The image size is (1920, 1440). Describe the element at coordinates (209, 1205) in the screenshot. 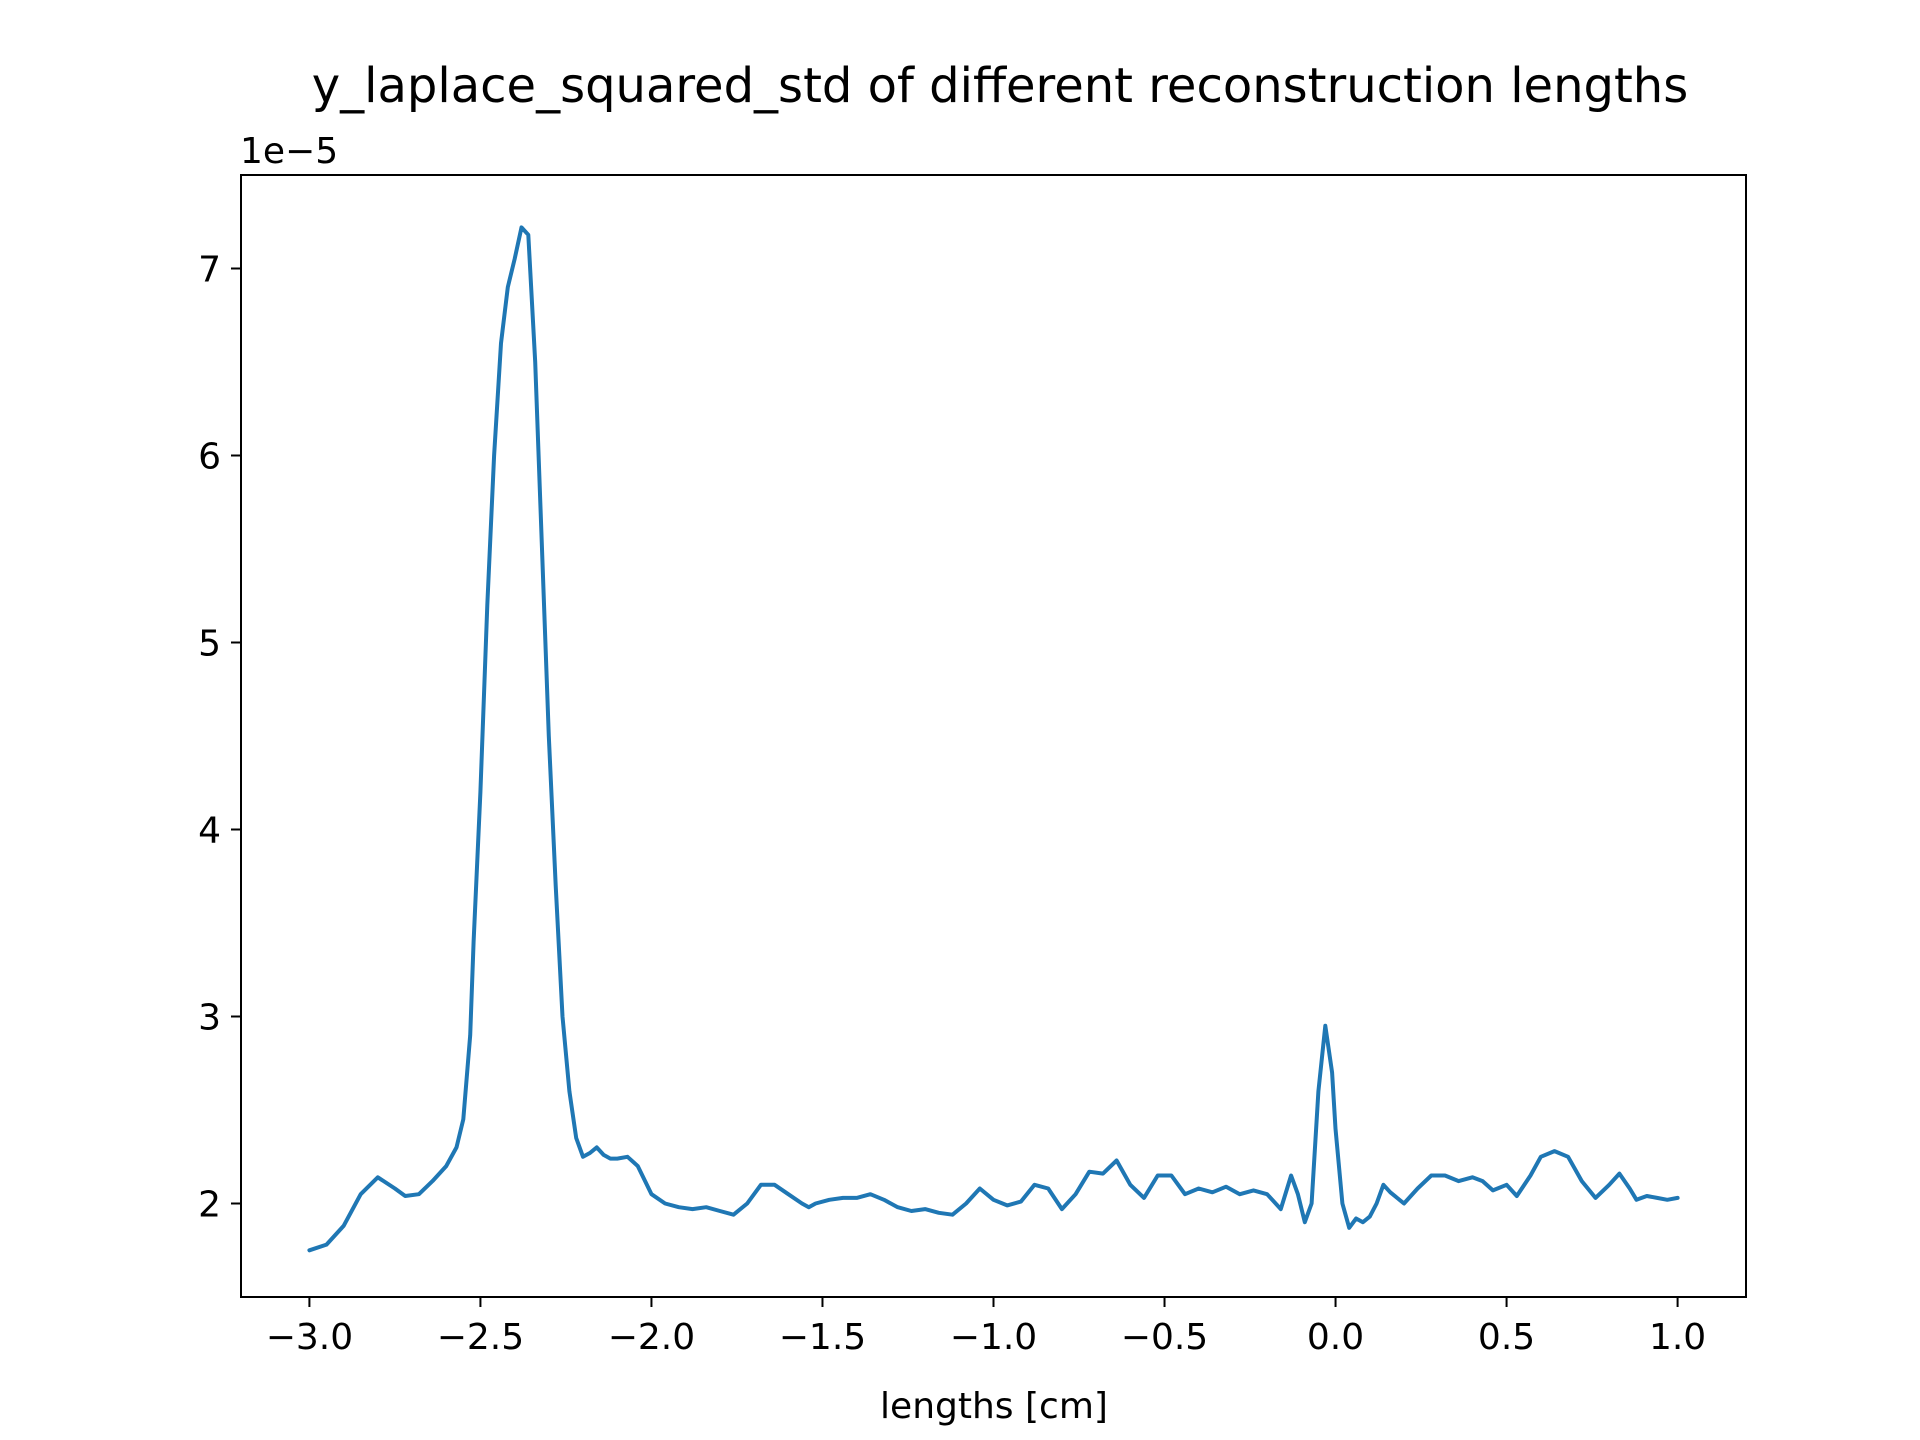

I see `y-tick-label: 2` at that location.